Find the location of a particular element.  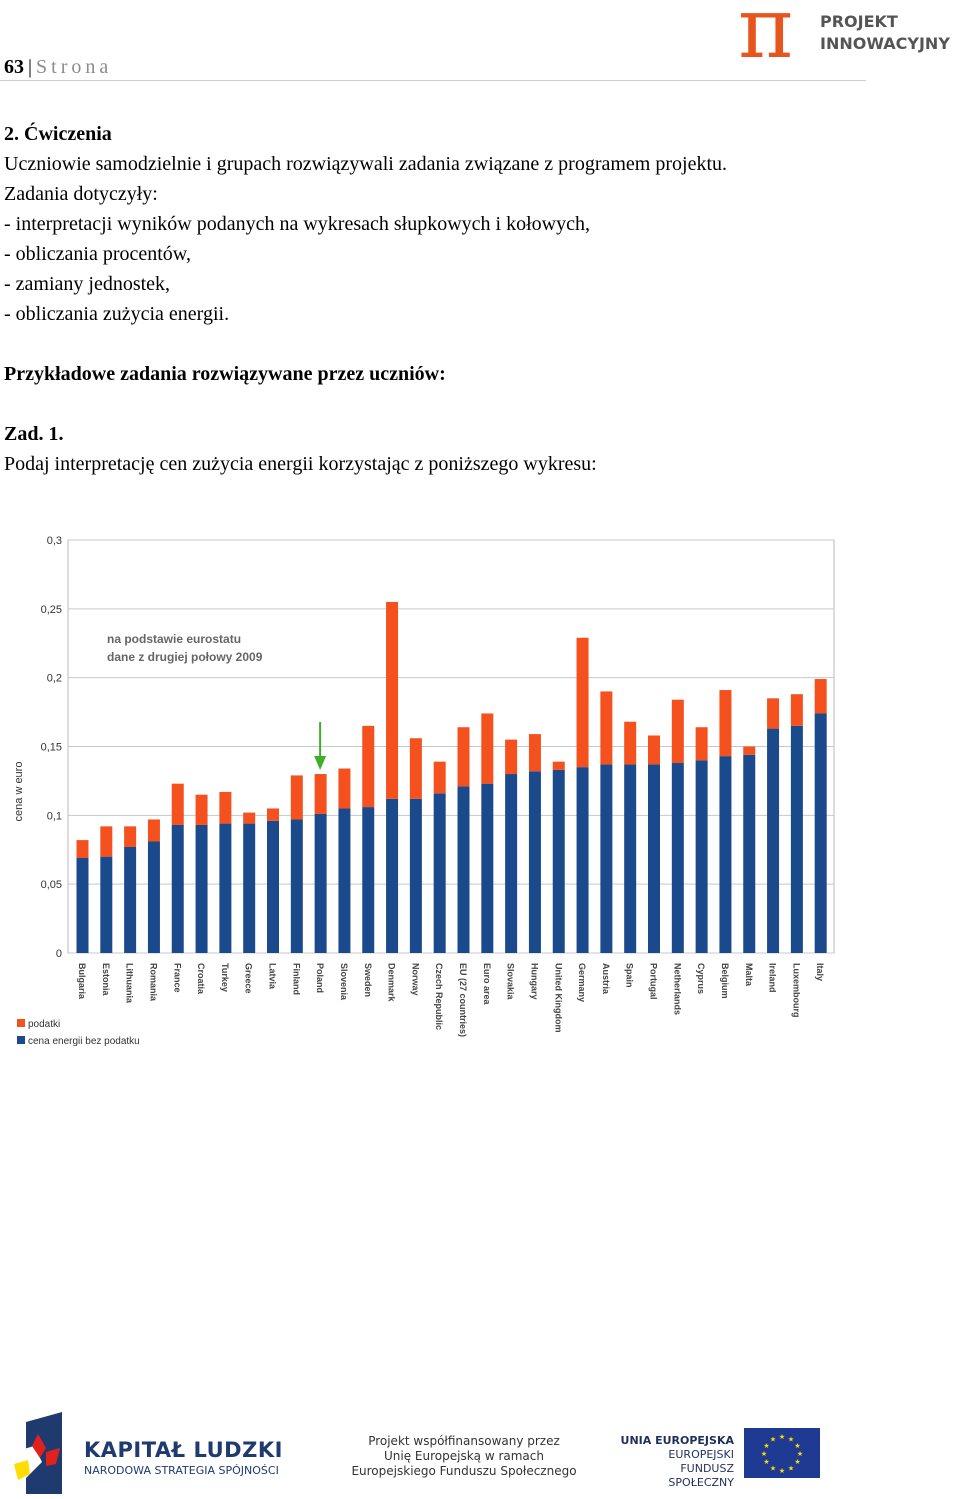

y-tick-label: 0,3 is located at coordinates (54, 541).